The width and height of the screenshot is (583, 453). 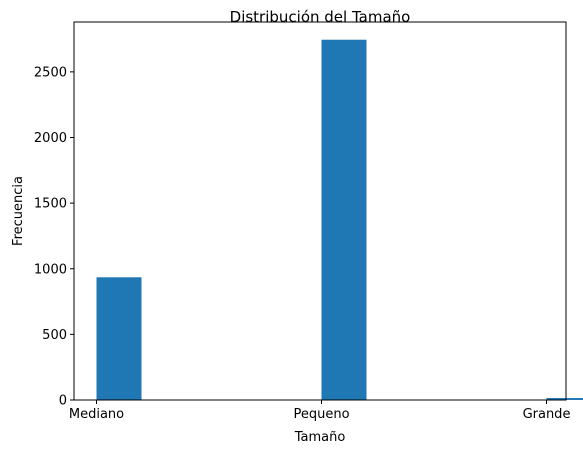 I want to click on x-tick-label: Mediano, so click(x=96, y=414).